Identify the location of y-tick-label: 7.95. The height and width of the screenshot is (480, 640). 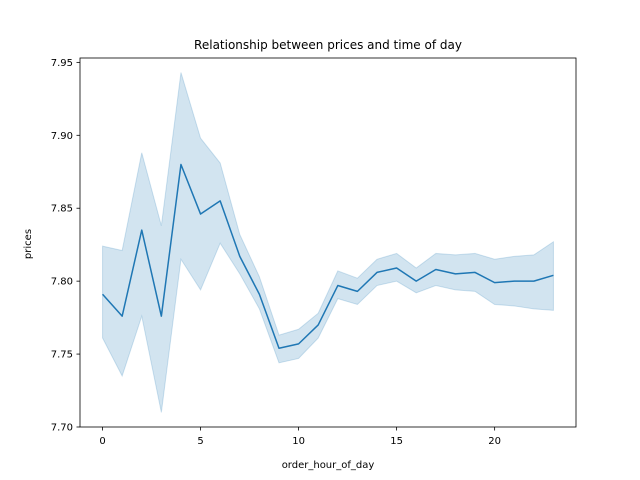
(62, 63).